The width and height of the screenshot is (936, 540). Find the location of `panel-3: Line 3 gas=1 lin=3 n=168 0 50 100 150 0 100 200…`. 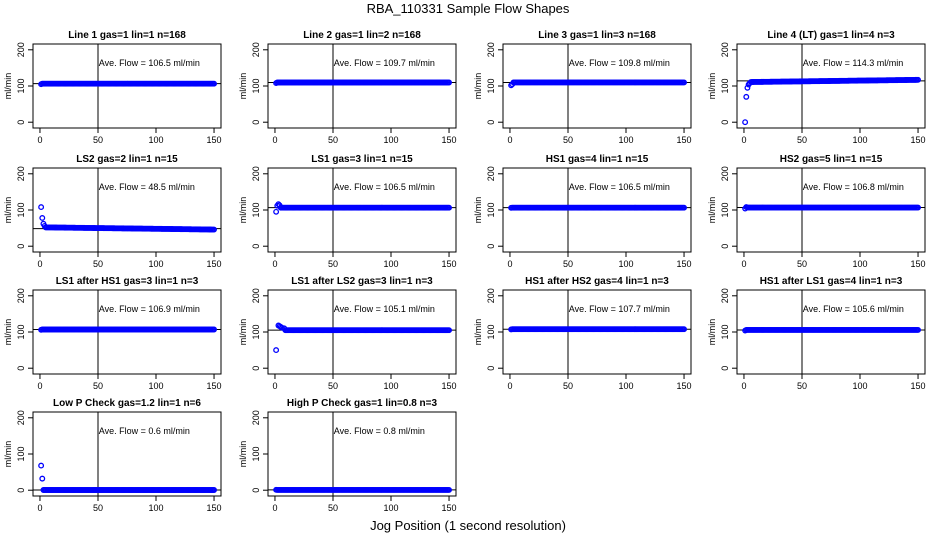

panel-3: Line 3 gas=1 lin=3 n=168 0 50 100 150 0 100 200… is located at coordinates (582, 87).